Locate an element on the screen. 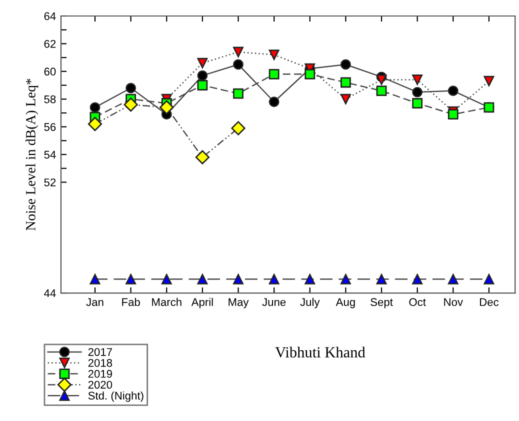 The height and width of the screenshot is (421, 519). x-tick-label: March is located at coordinates (167, 302).